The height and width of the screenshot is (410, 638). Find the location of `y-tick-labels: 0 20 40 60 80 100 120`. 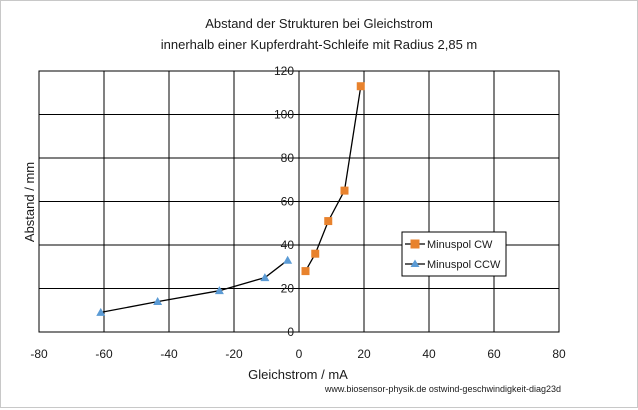

y-tick-labels: 0 20 40 60 80 100 120 is located at coordinates (284, 201).